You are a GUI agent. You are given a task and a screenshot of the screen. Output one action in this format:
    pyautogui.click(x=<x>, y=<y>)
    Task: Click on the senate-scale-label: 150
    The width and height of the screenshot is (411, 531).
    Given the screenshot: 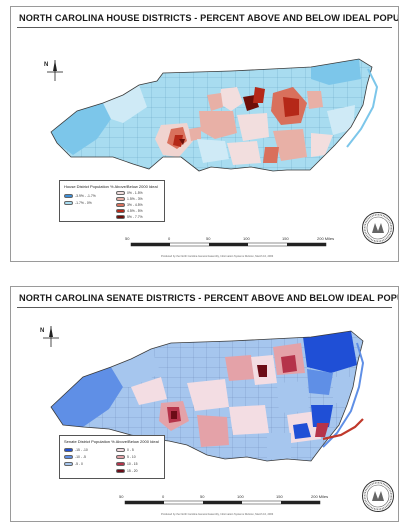 What is the action you would take?
    pyautogui.click(x=279, y=496)
    